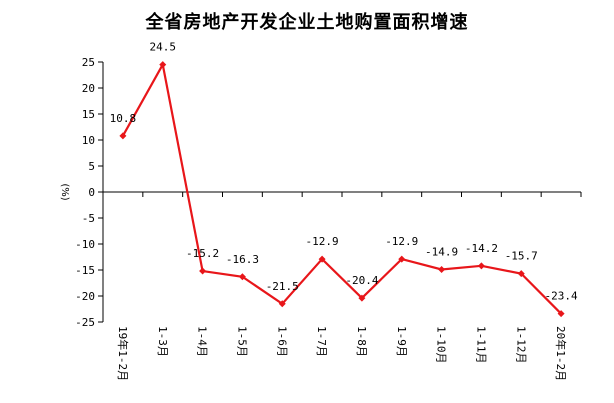 The image size is (614, 403). What do you see at coordinates (441, 251) in the screenshot?
I see `data-label: -14.9` at bounding box center [441, 251].